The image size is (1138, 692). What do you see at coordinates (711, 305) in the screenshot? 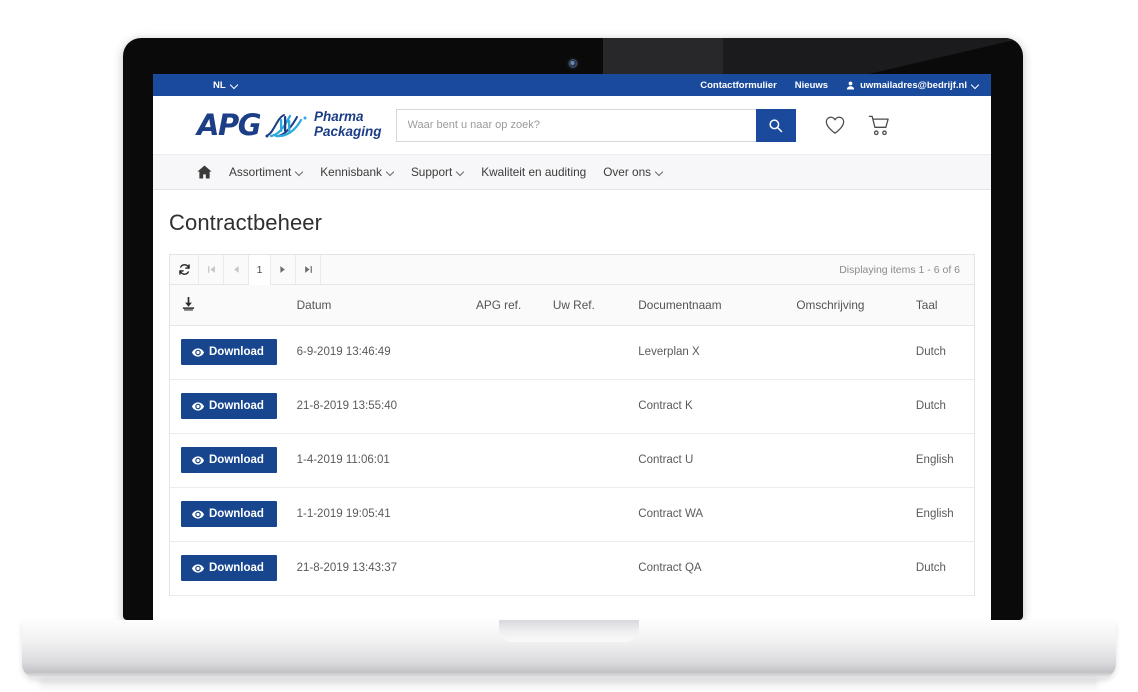
I see `header-documentnaam: Documentnaam` at bounding box center [711, 305].